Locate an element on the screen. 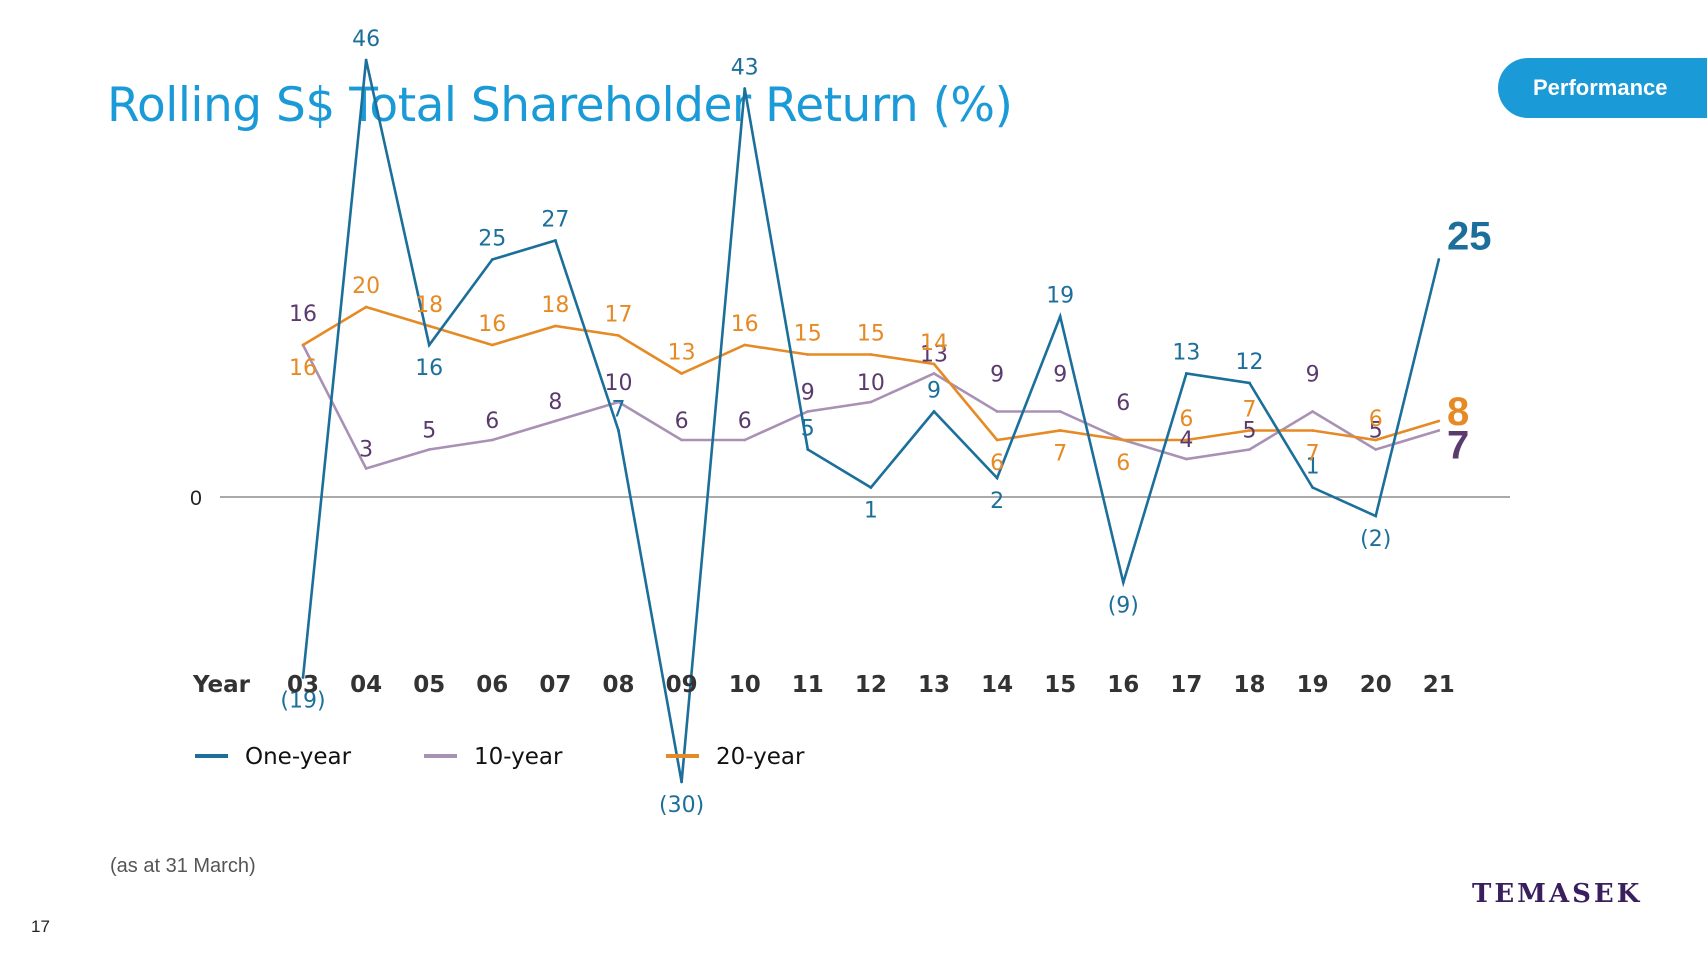 The height and width of the screenshot is (960, 1707). data-label-one-year: 16 is located at coordinates (429, 368).